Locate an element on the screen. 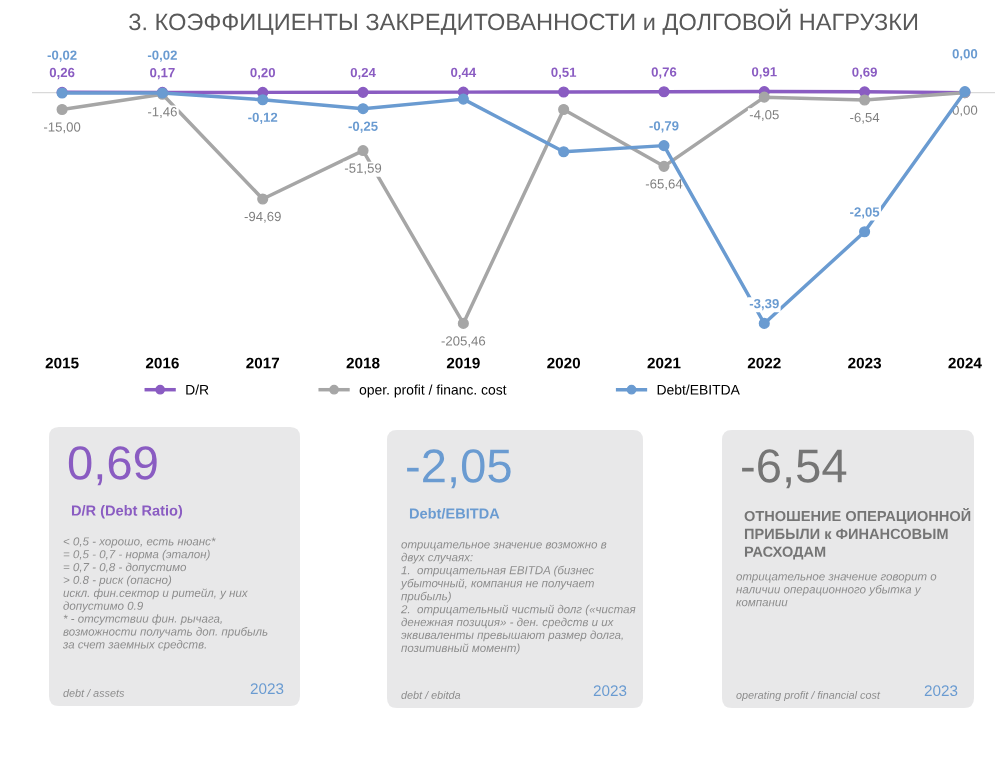  text: -6,54 is located at coordinates (794, 469).